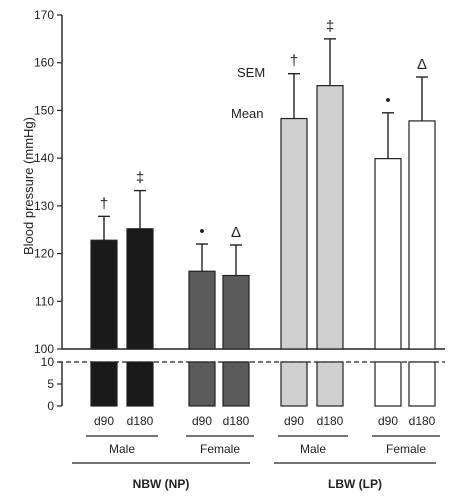 Image resolution: width=467 pixels, height=500 pixels. I want to click on y-tick-label: 150, so click(44, 110).